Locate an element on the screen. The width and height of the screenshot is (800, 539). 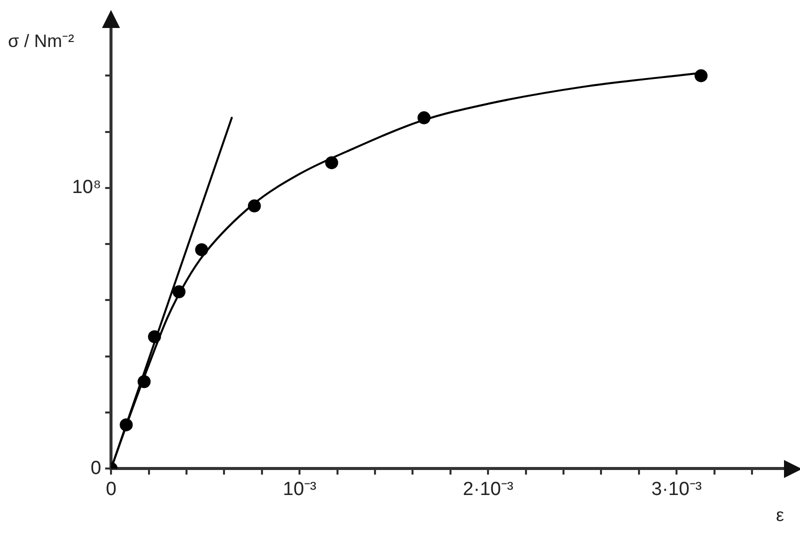
x-tick-label: 10⁻³ is located at coordinates (299, 489).